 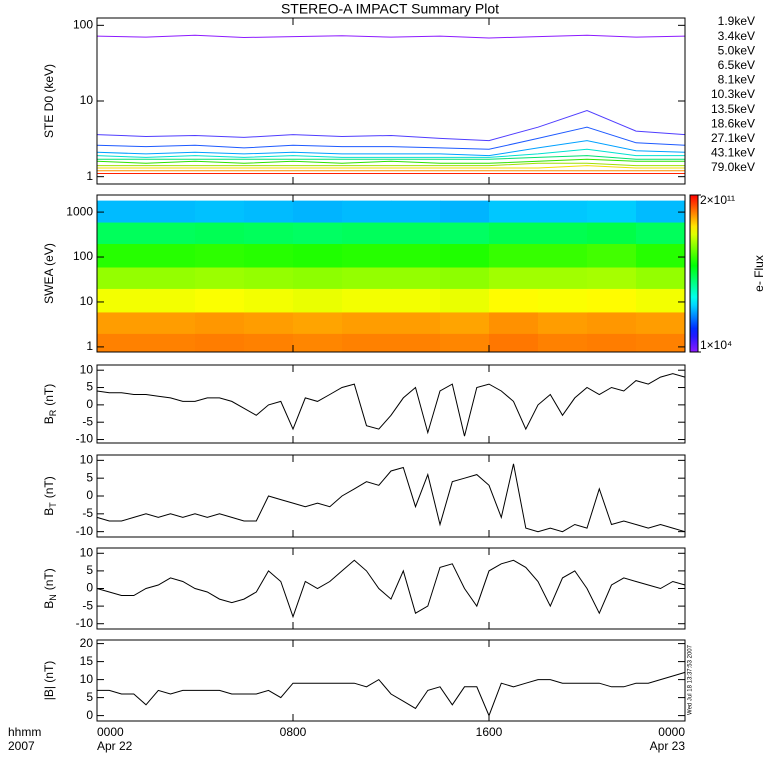 I want to click on legend-entry: 8.1keV, so click(x=736, y=80).